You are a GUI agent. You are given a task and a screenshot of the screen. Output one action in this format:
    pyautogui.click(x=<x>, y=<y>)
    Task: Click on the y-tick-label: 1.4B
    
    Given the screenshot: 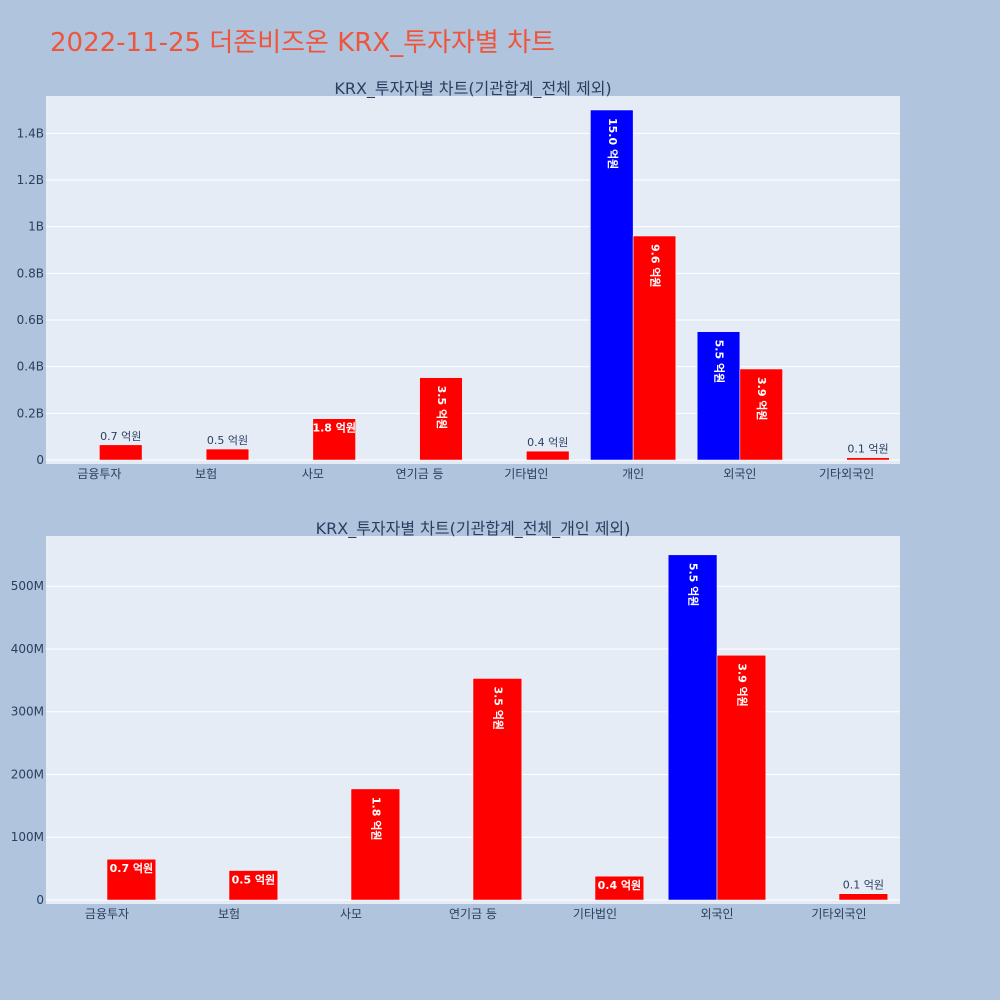 What is the action you would take?
    pyautogui.click(x=30, y=133)
    